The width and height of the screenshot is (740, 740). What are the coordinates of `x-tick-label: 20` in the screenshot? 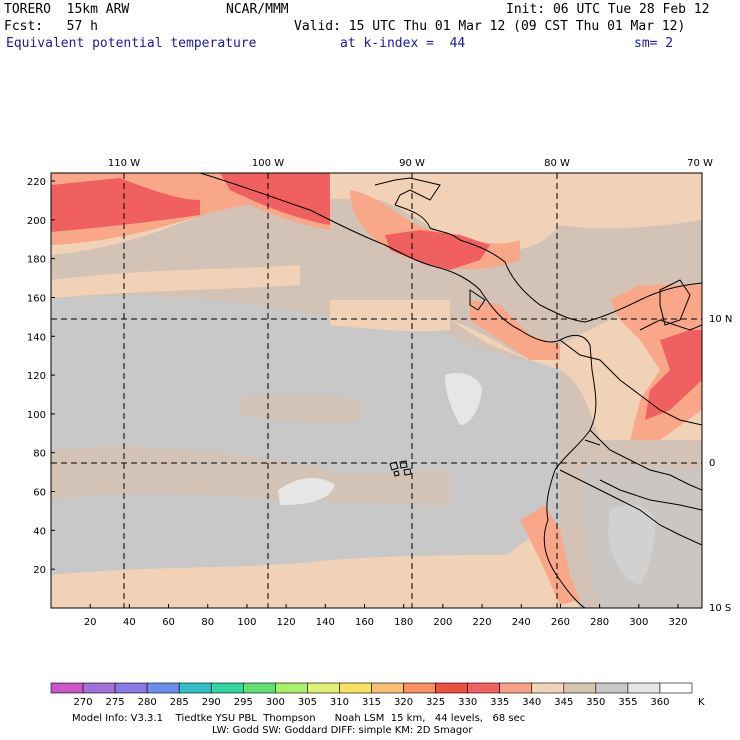 It's located at (90, 622).